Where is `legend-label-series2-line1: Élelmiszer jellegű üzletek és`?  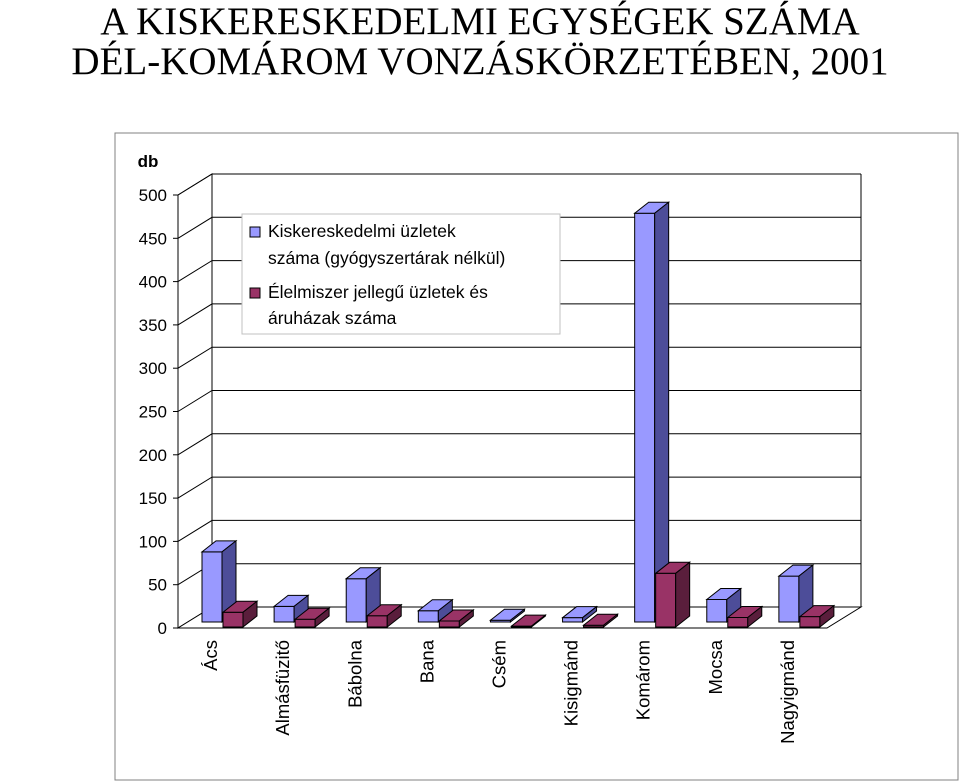 legend-label-series2-line1: Élelmiszer jellegű üzletek és is located at coordinates (378, 292).